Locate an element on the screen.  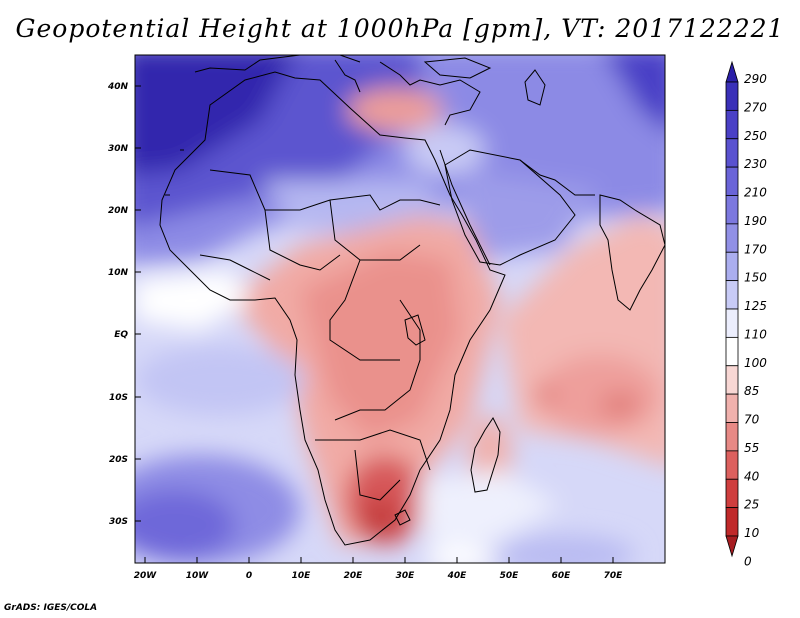
colorbar-label: 210 is located at coordinates (755, 193).